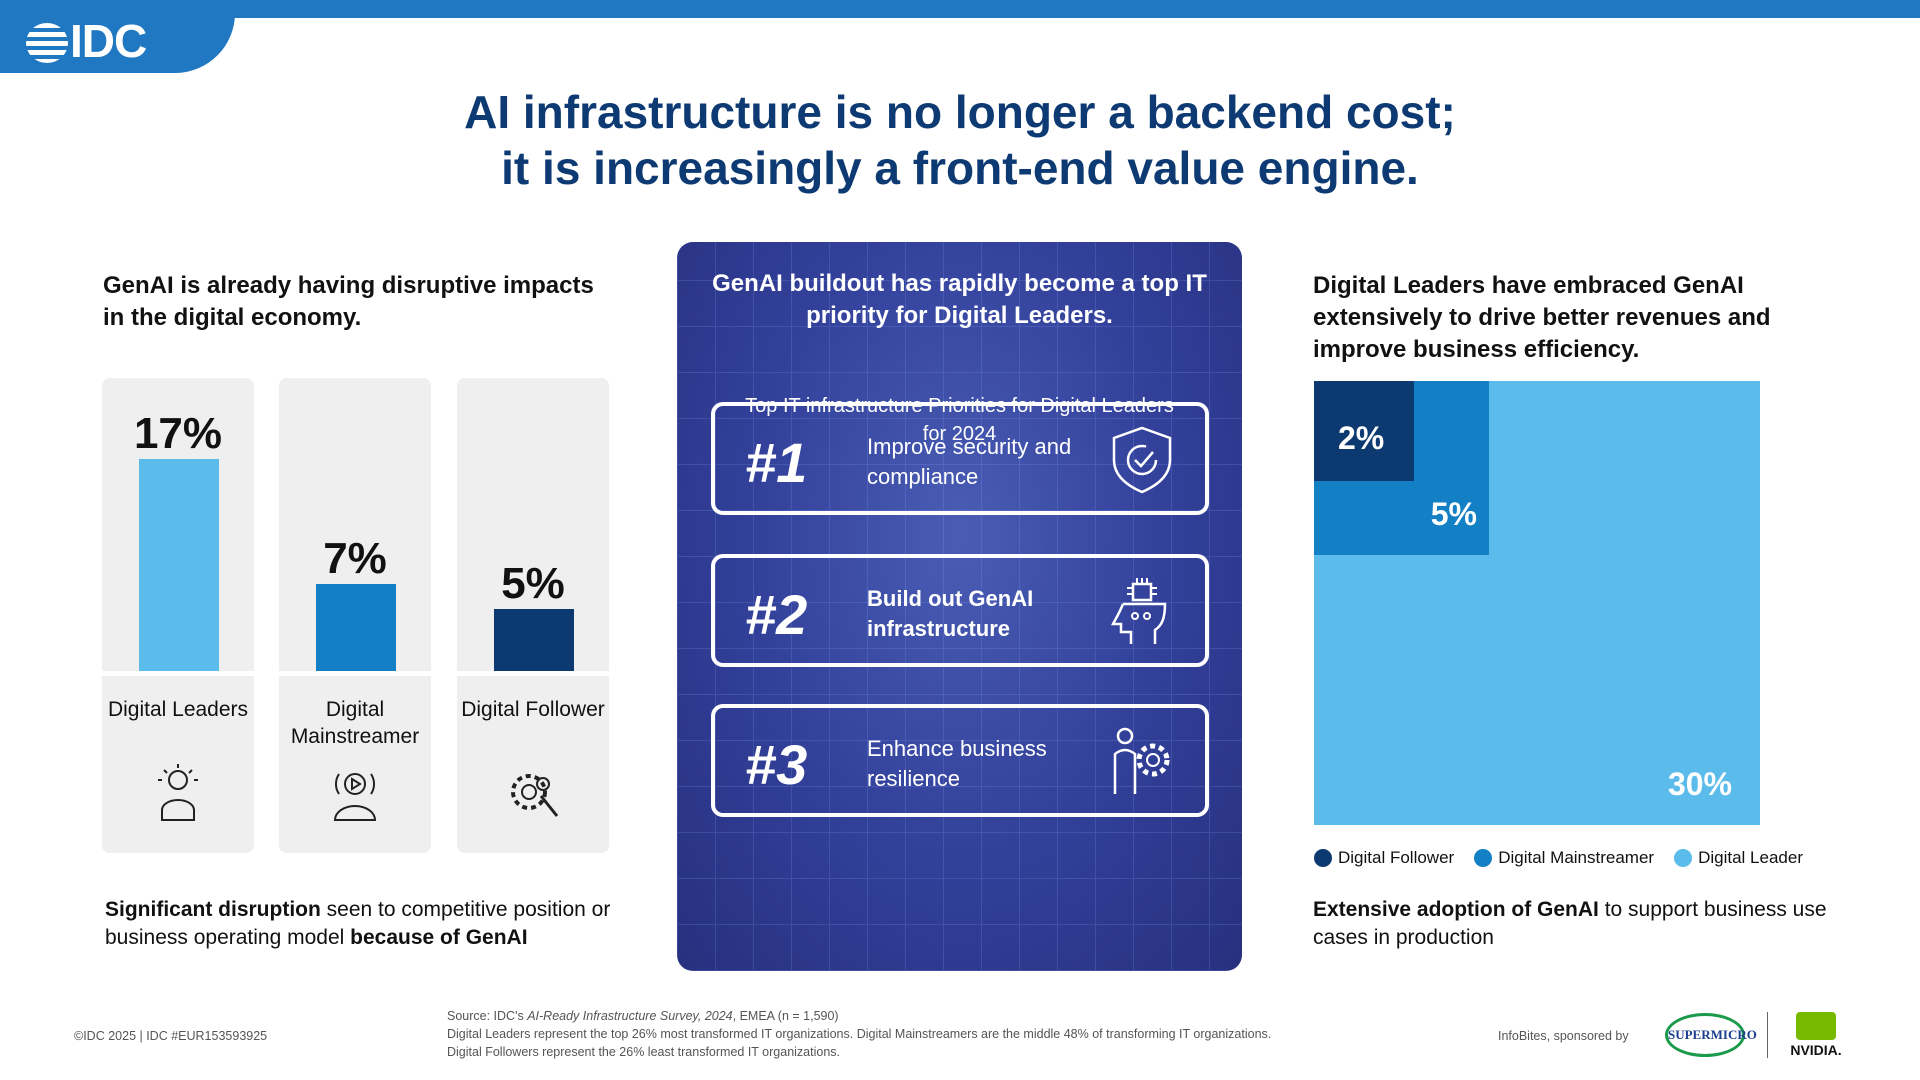 The height and width of the screenshot is (1080, 1920). Describe the element at coordinates (1699, 784) in the screenshot. I see `treemap-leader-label: 30%` at that location.